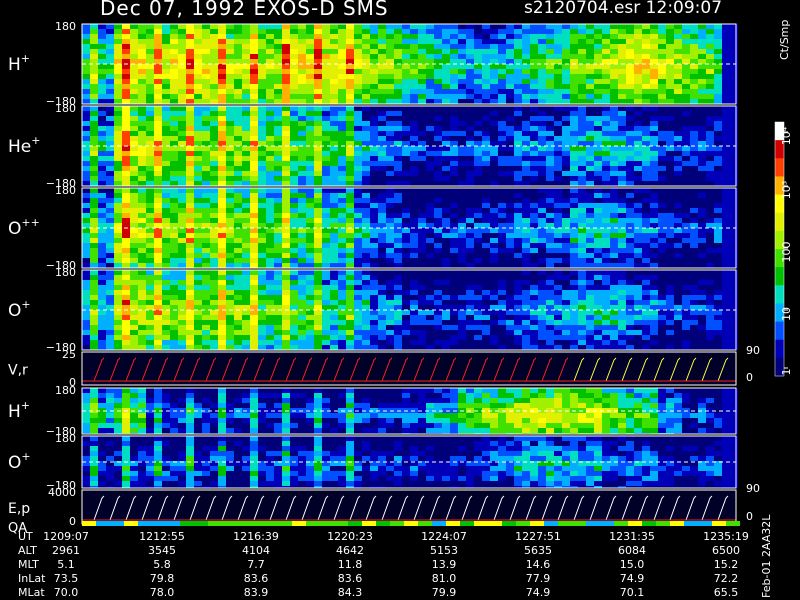 The image size is (800, 600). What do you see at coordinates (24, 145) in the screenshot?
I see `panel-label: He+` at bounding box center [24, 145].